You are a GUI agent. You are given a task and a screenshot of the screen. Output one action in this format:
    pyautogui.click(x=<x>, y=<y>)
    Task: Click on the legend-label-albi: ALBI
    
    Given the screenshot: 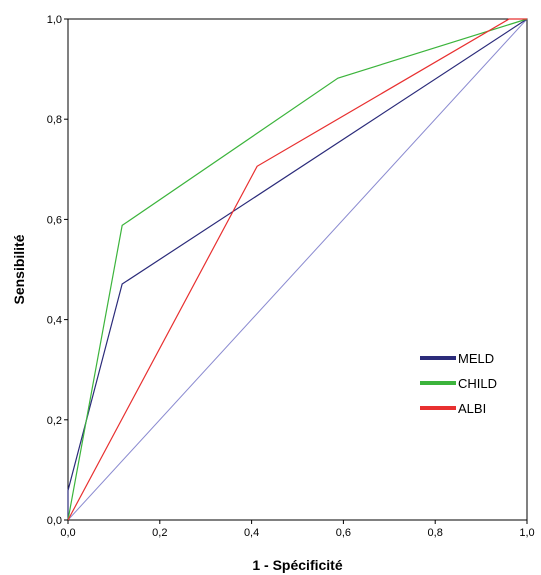 What is the action you would take?
    pyautogui.click(x=472, y=408)
    